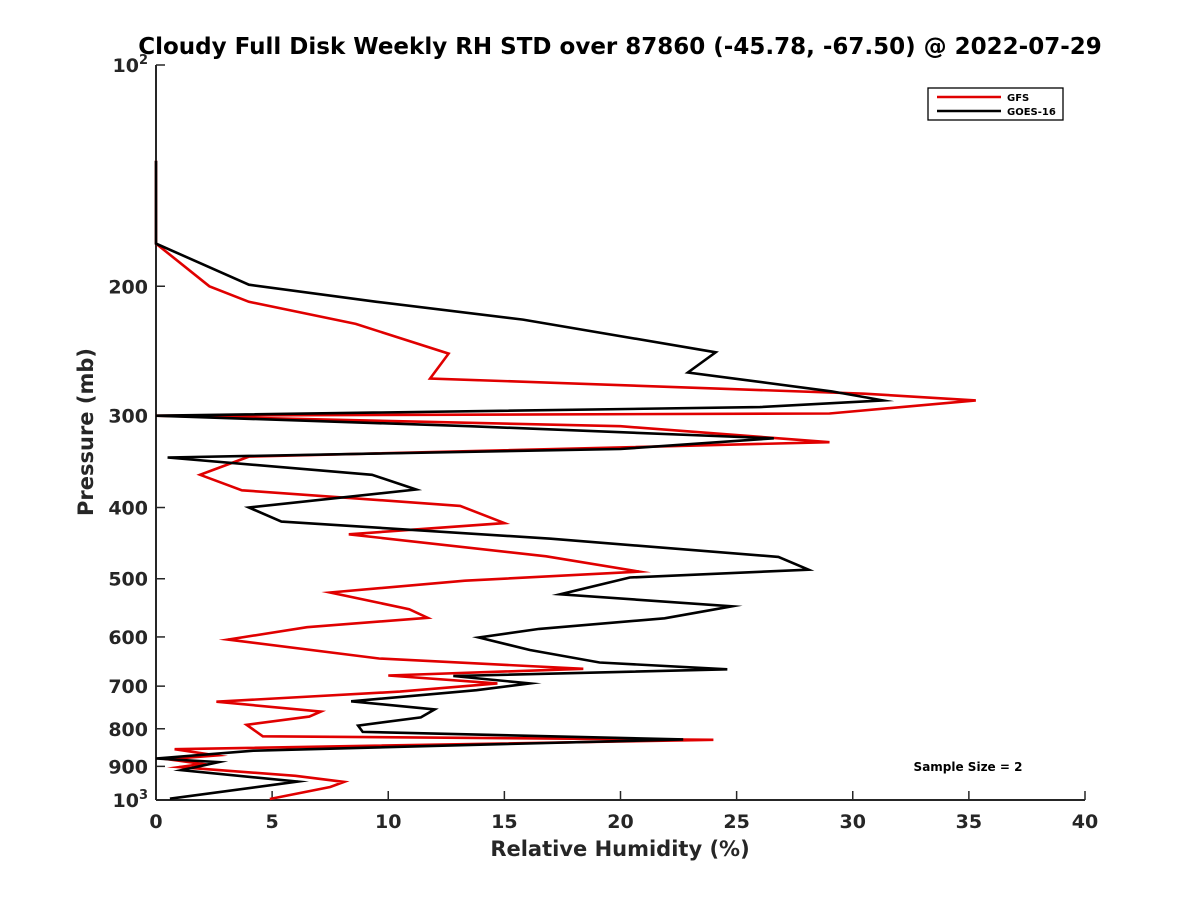 The width and height of the screenshot is (1200, 900). Describe the element at coordinates (968, 767) in the screenshot. I see `sample-size-annotation: Sample Size = 2` at that location.